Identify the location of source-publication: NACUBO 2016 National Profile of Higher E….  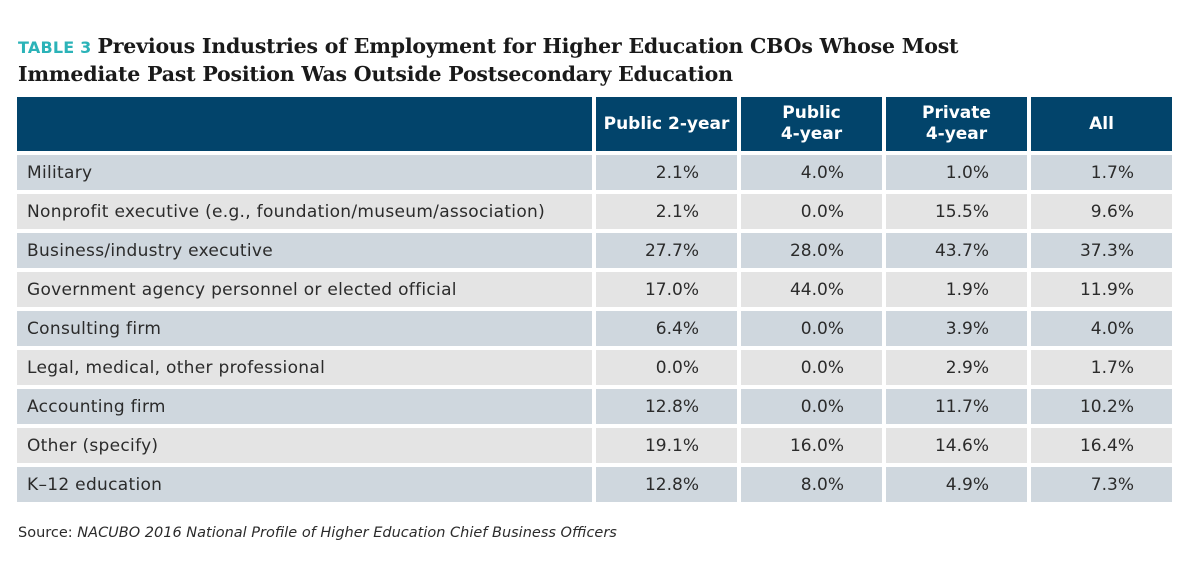
(347, 533).